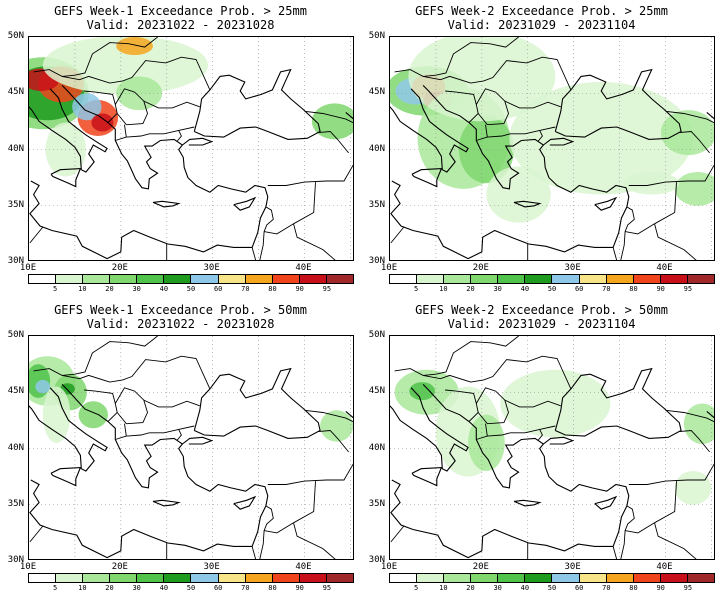 The image size is (722, 598). What do you see at coordinates (191, 588) in the screenshot?
I see `colorbar-label: 50` at bounding box center [191, 588].